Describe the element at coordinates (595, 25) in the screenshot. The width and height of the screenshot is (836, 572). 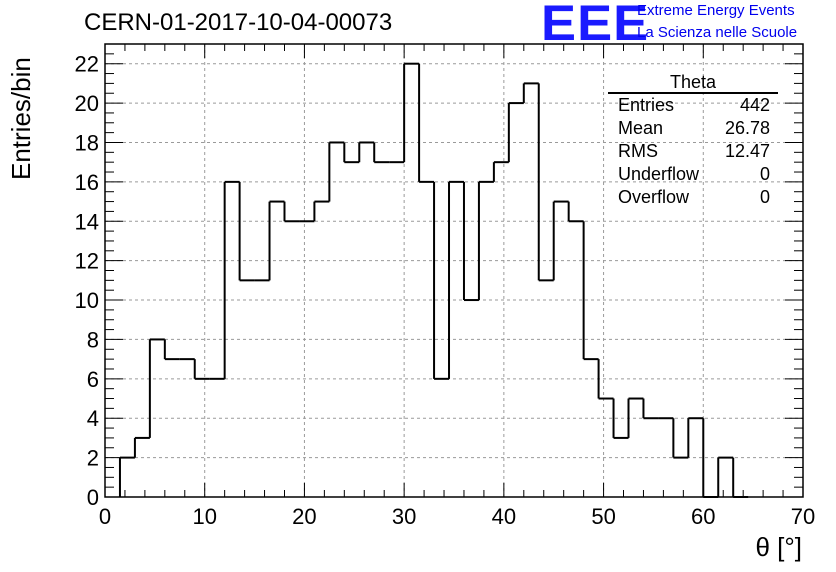
I see `eee-logo: EEE` at that location.